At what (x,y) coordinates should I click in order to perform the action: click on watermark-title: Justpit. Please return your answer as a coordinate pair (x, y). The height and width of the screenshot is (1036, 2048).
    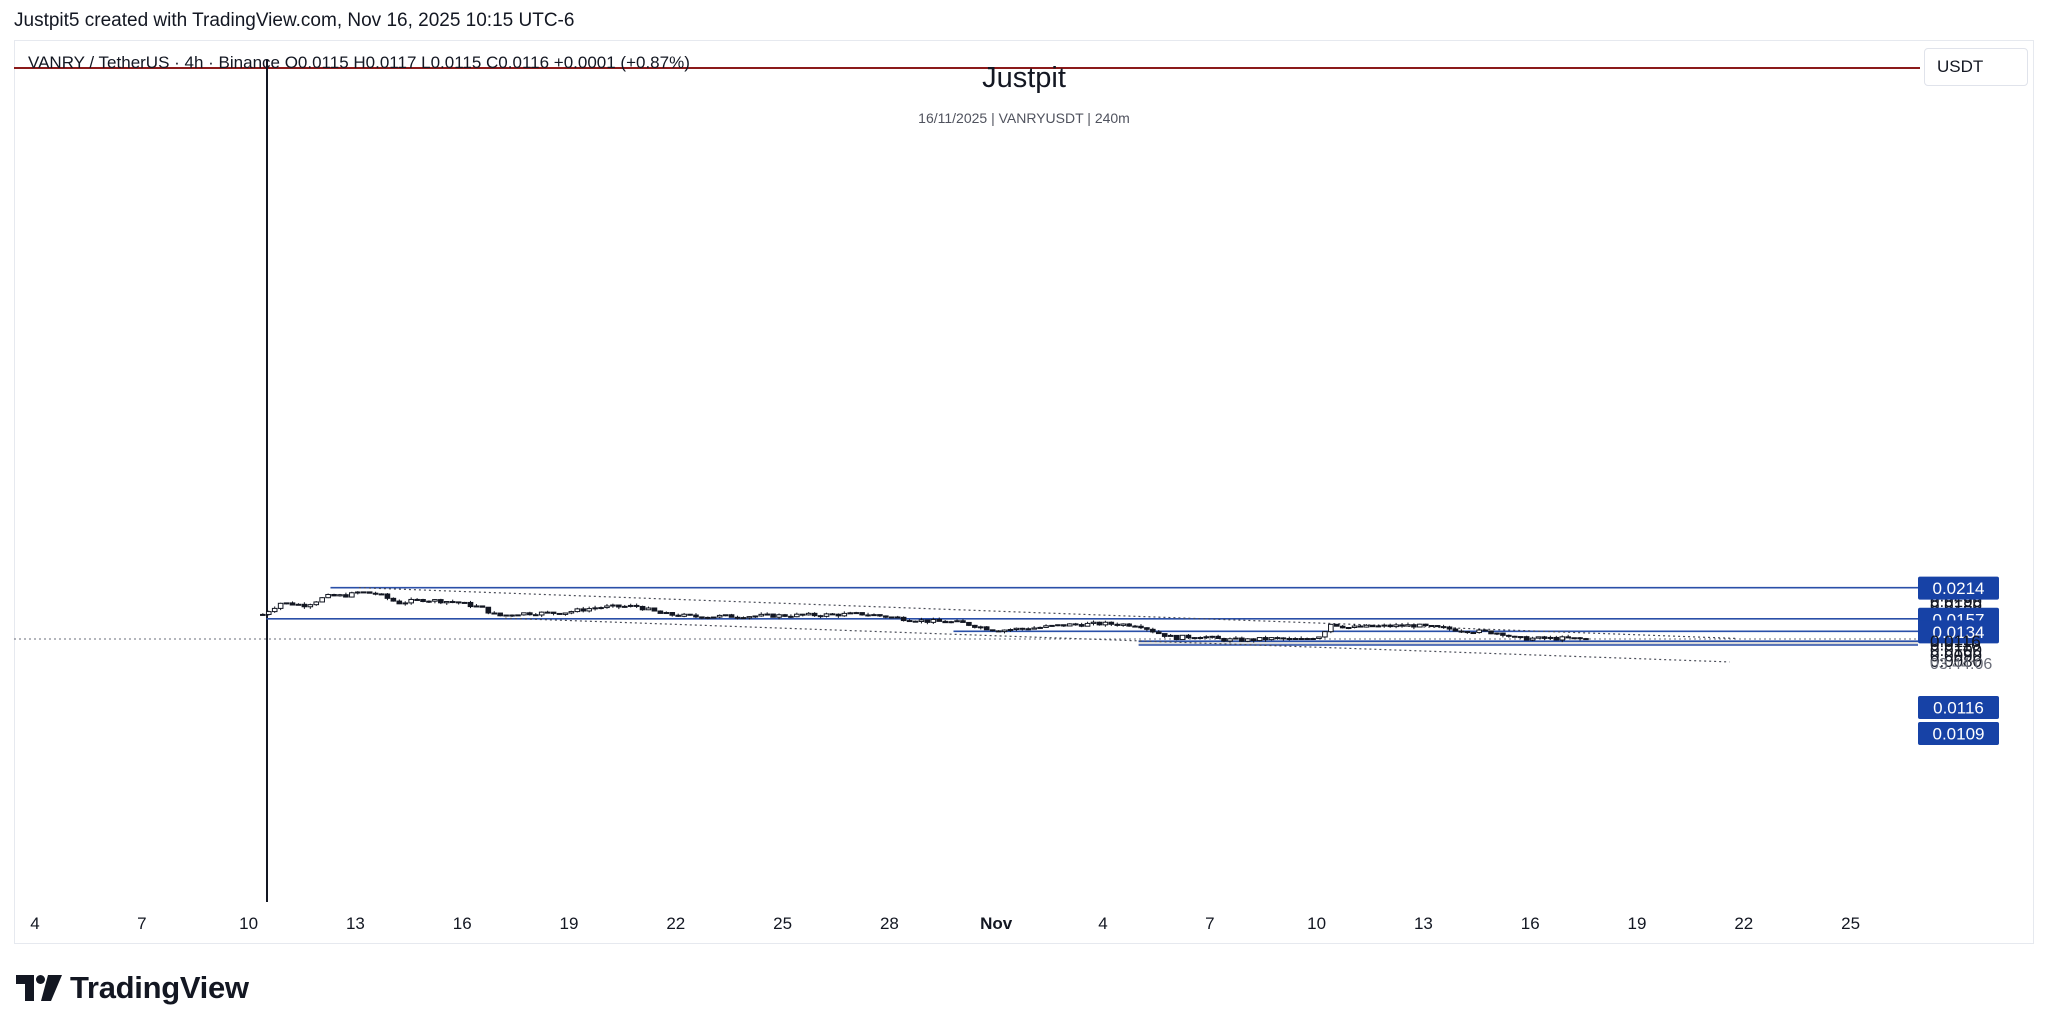
    Looking at the image, I should click on (1024, 78).